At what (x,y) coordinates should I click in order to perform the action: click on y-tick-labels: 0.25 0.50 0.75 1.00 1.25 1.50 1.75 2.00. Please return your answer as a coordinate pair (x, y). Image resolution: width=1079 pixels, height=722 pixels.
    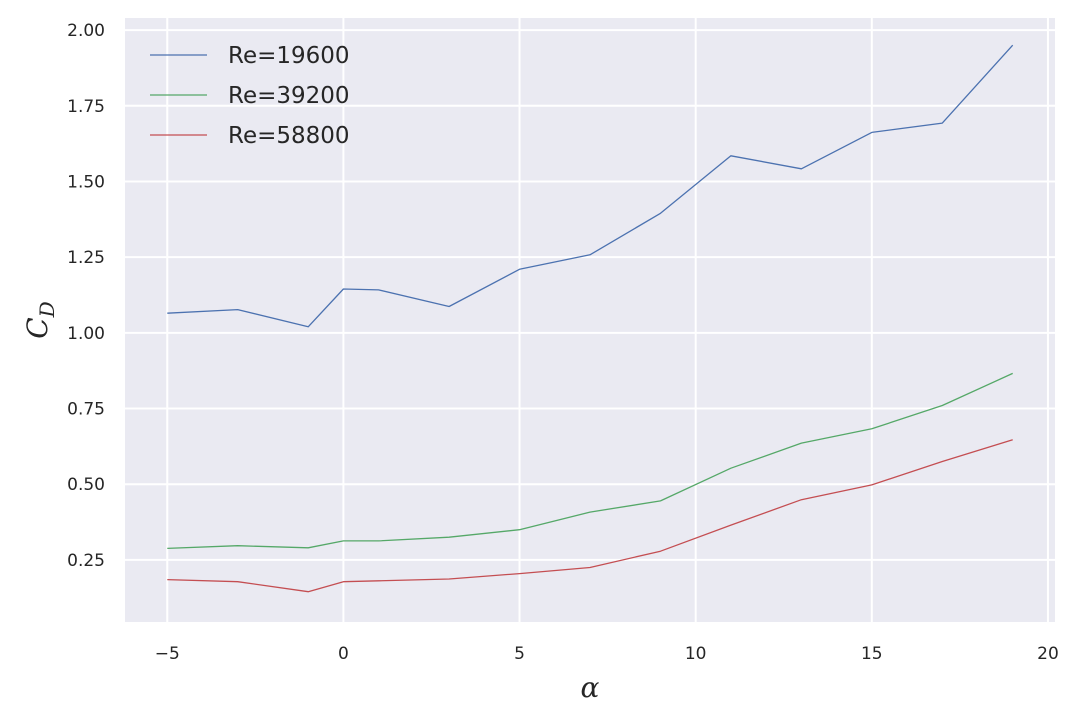
    Looking at the image, I should click on (86, 296).